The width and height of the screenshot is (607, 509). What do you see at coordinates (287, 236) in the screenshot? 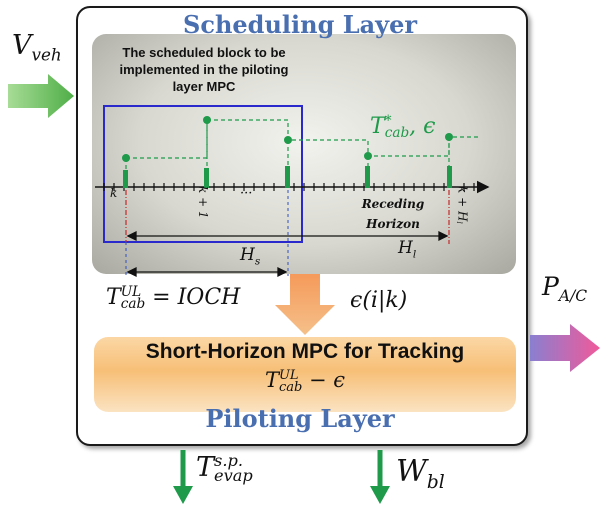
I see `hl-span-arrow` at bounding box center [287, 236].